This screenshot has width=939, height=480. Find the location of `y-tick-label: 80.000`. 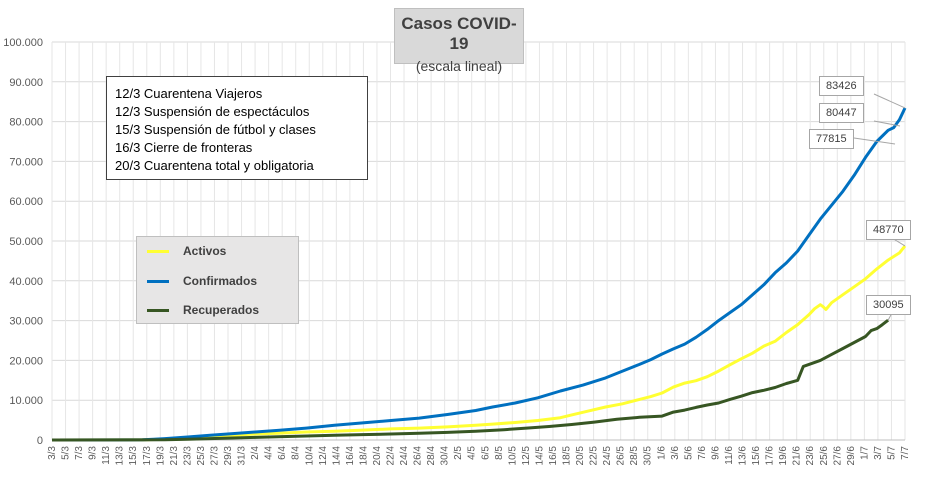

y-tick-label: 80.000 is located at coordinates (26, 123).